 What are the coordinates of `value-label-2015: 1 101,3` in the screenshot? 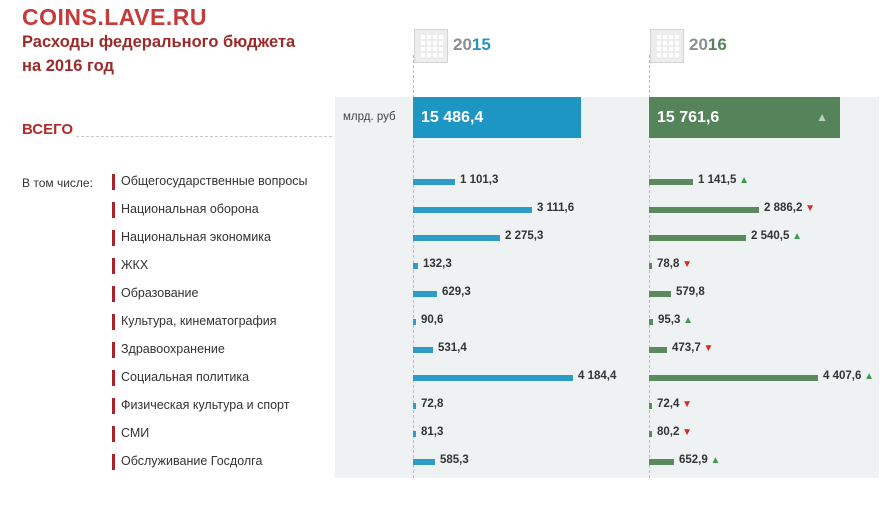 It's located at (479, 180).